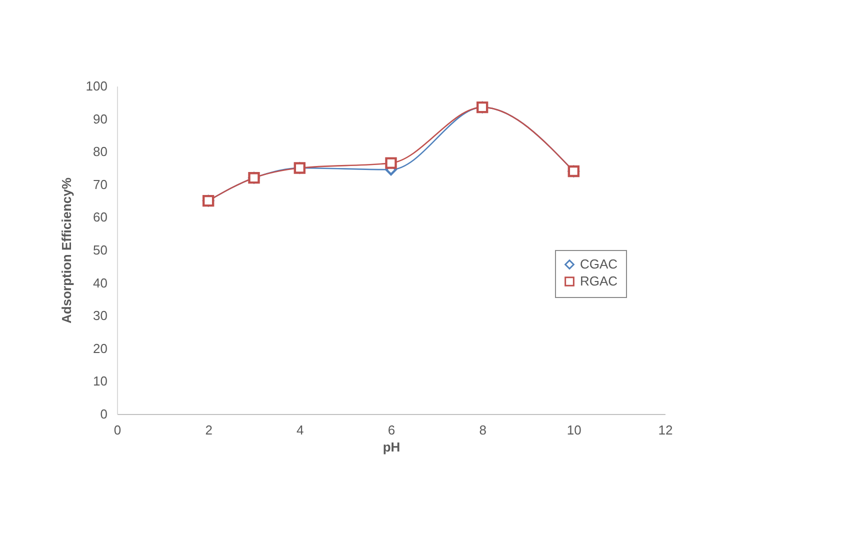 The image size is (845, 545). What do you see at coordinates (97, 86) in the screenshot?
I see `y-tick-label: 100` at bounding box center [97, 86].